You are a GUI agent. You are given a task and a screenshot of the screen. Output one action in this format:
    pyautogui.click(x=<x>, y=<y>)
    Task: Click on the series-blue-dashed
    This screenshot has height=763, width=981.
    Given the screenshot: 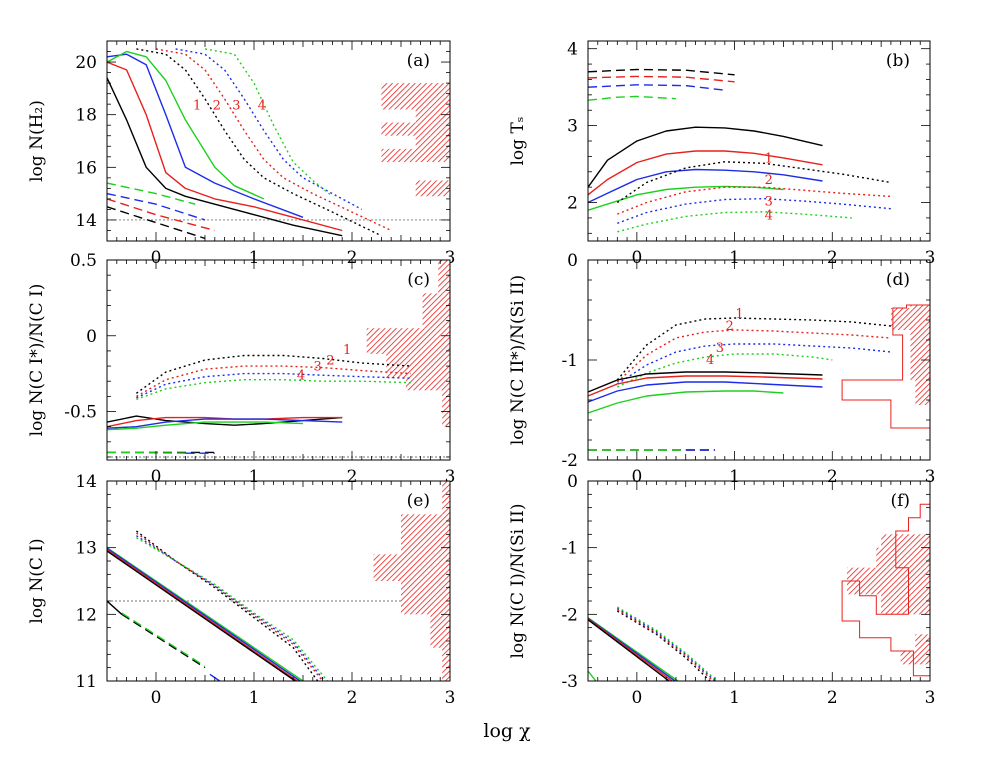 What is the action you would take?
    pyautogui.click(x=156, y=206)
    